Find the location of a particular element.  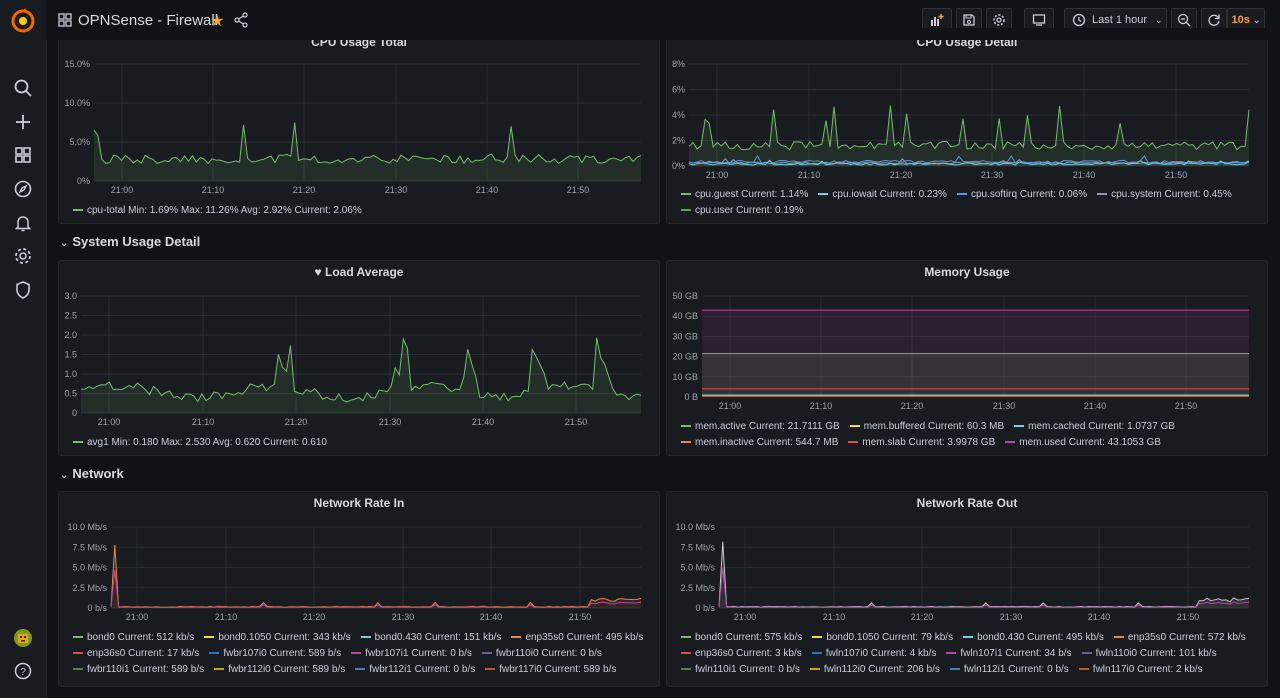

y-tick-label: 20 GB is located at coordinates (685, 357).